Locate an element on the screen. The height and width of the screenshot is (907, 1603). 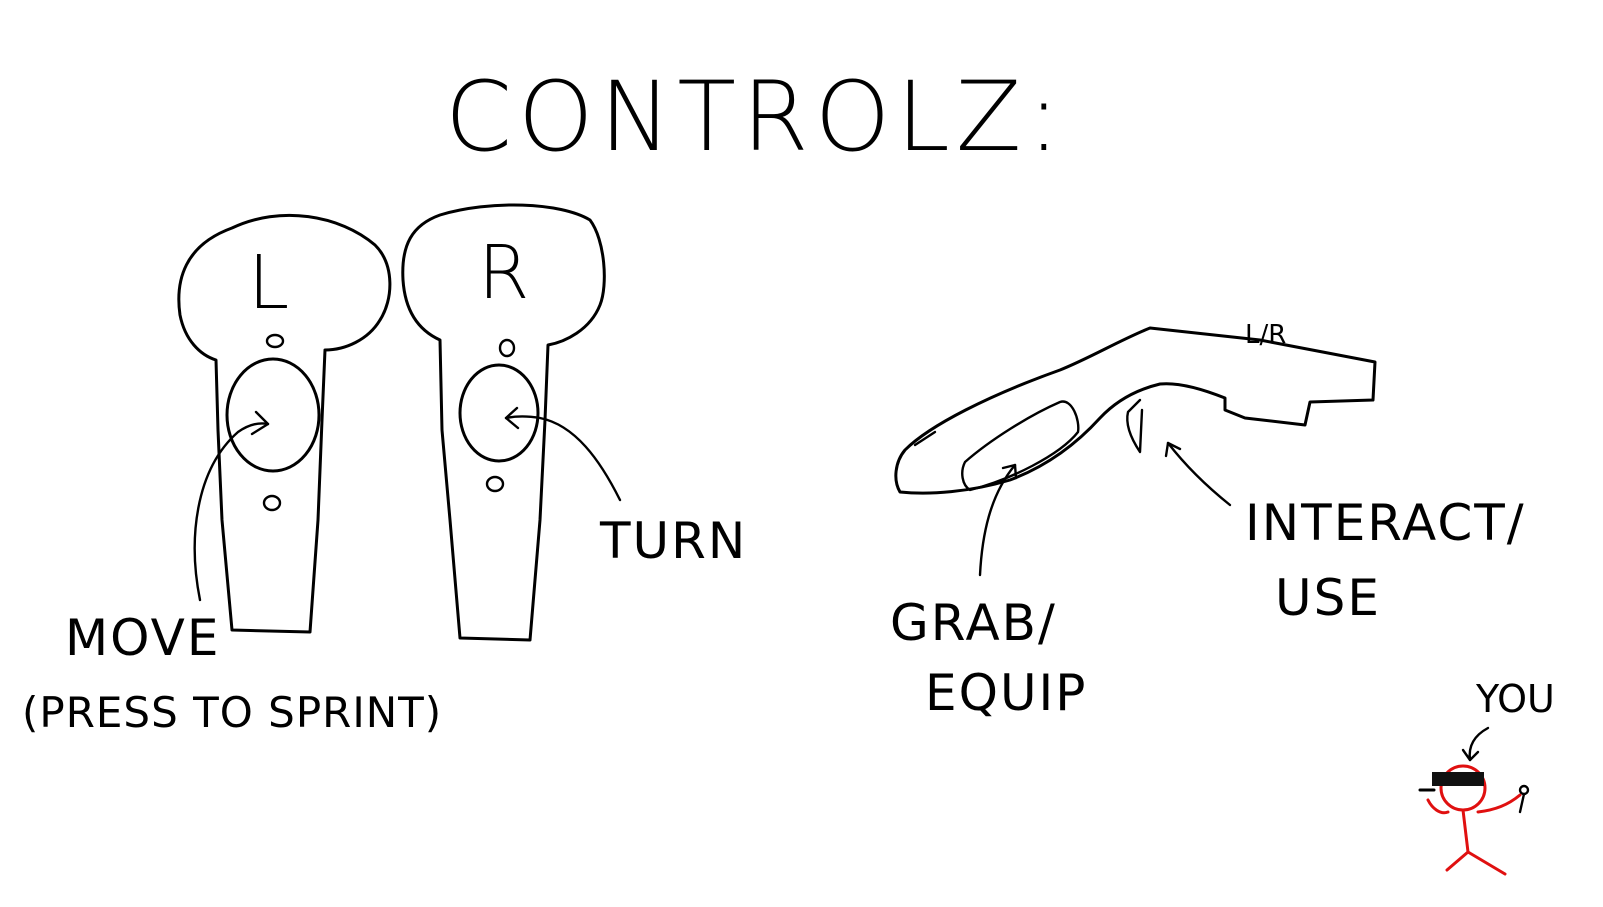
side-controller-outline is located at coordinates (1135, 410).